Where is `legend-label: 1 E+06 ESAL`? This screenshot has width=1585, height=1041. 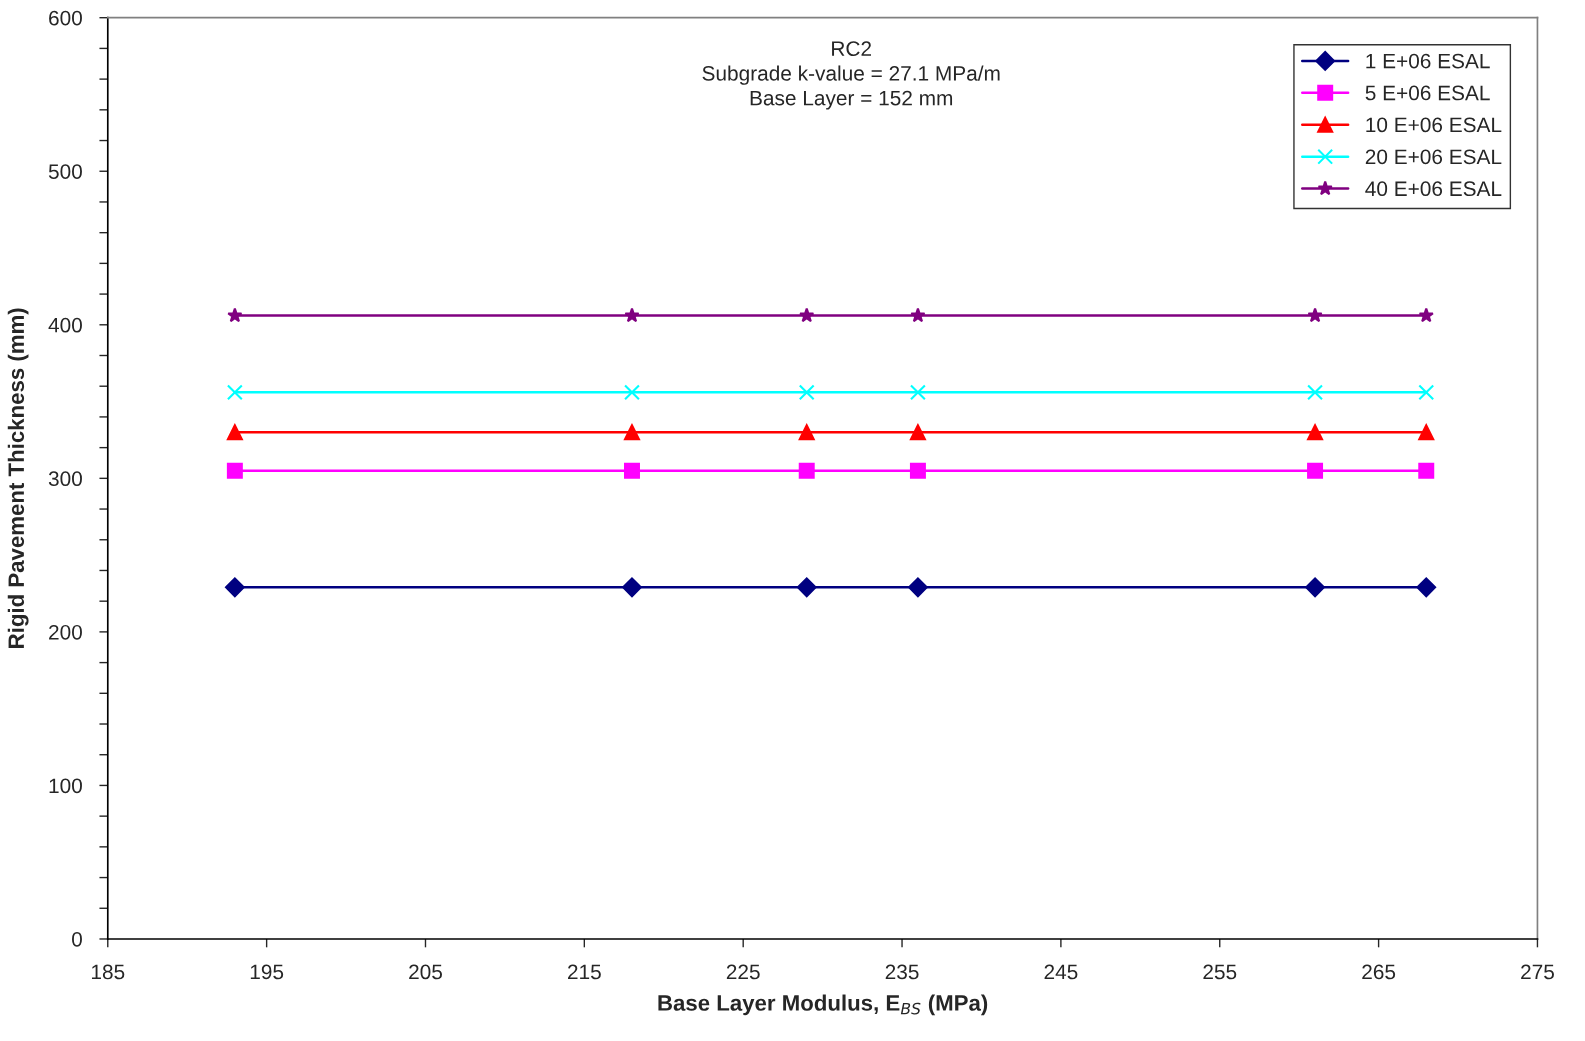 legend-label: 1 E+06 ESAL is located at coordinates (1428, 61).